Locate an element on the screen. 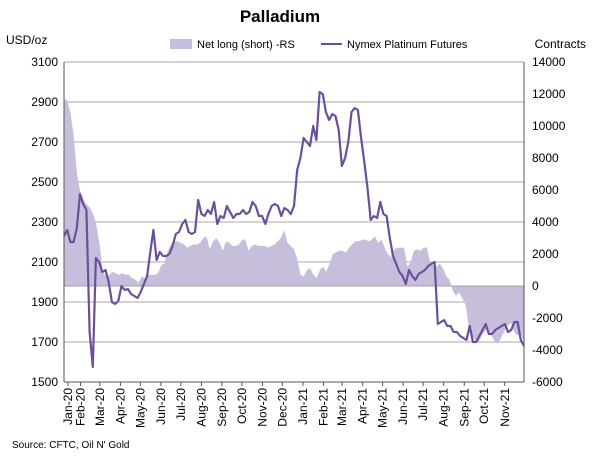  right-tick-label: -2000 is located at coordinates (547, 318).